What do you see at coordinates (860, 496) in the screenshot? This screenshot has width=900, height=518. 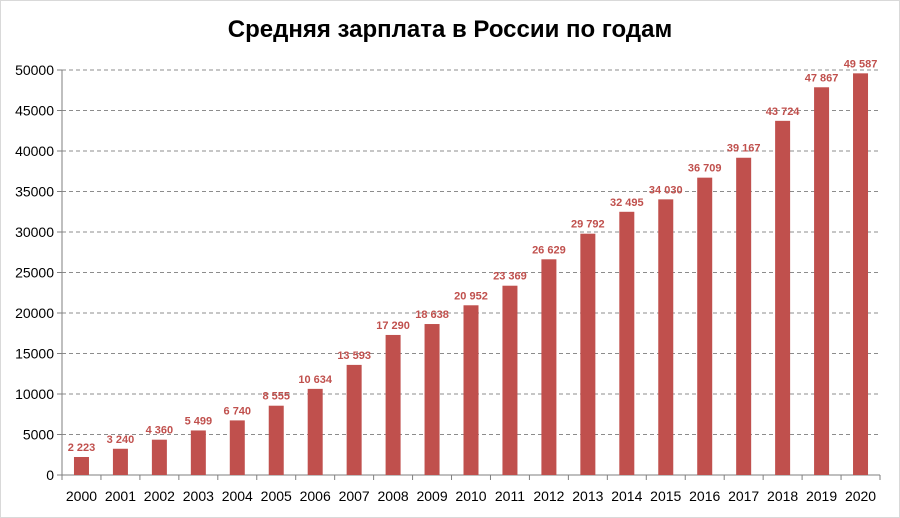 I see `x-tick-label-2020: 2020` at bounding box center [860, 496].